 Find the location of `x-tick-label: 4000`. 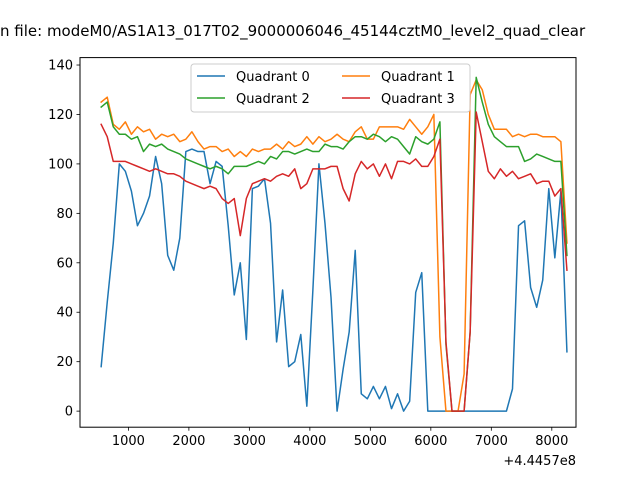

x-tick-label: 4000 is located at coordinates (309, 441).